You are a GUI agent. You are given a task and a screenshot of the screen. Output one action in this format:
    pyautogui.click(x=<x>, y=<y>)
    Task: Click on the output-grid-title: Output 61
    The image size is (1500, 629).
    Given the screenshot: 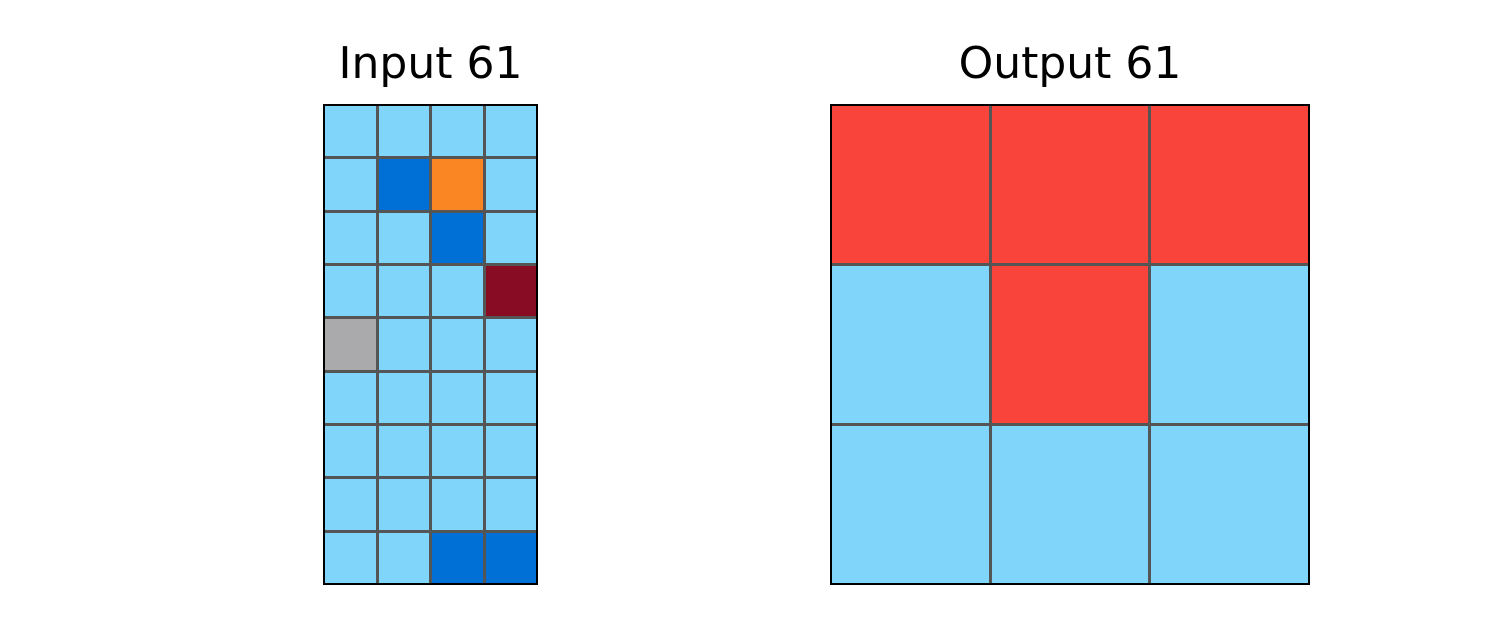 What is the action you would take?
    pyautogui.click(x=1070, y=63)
    